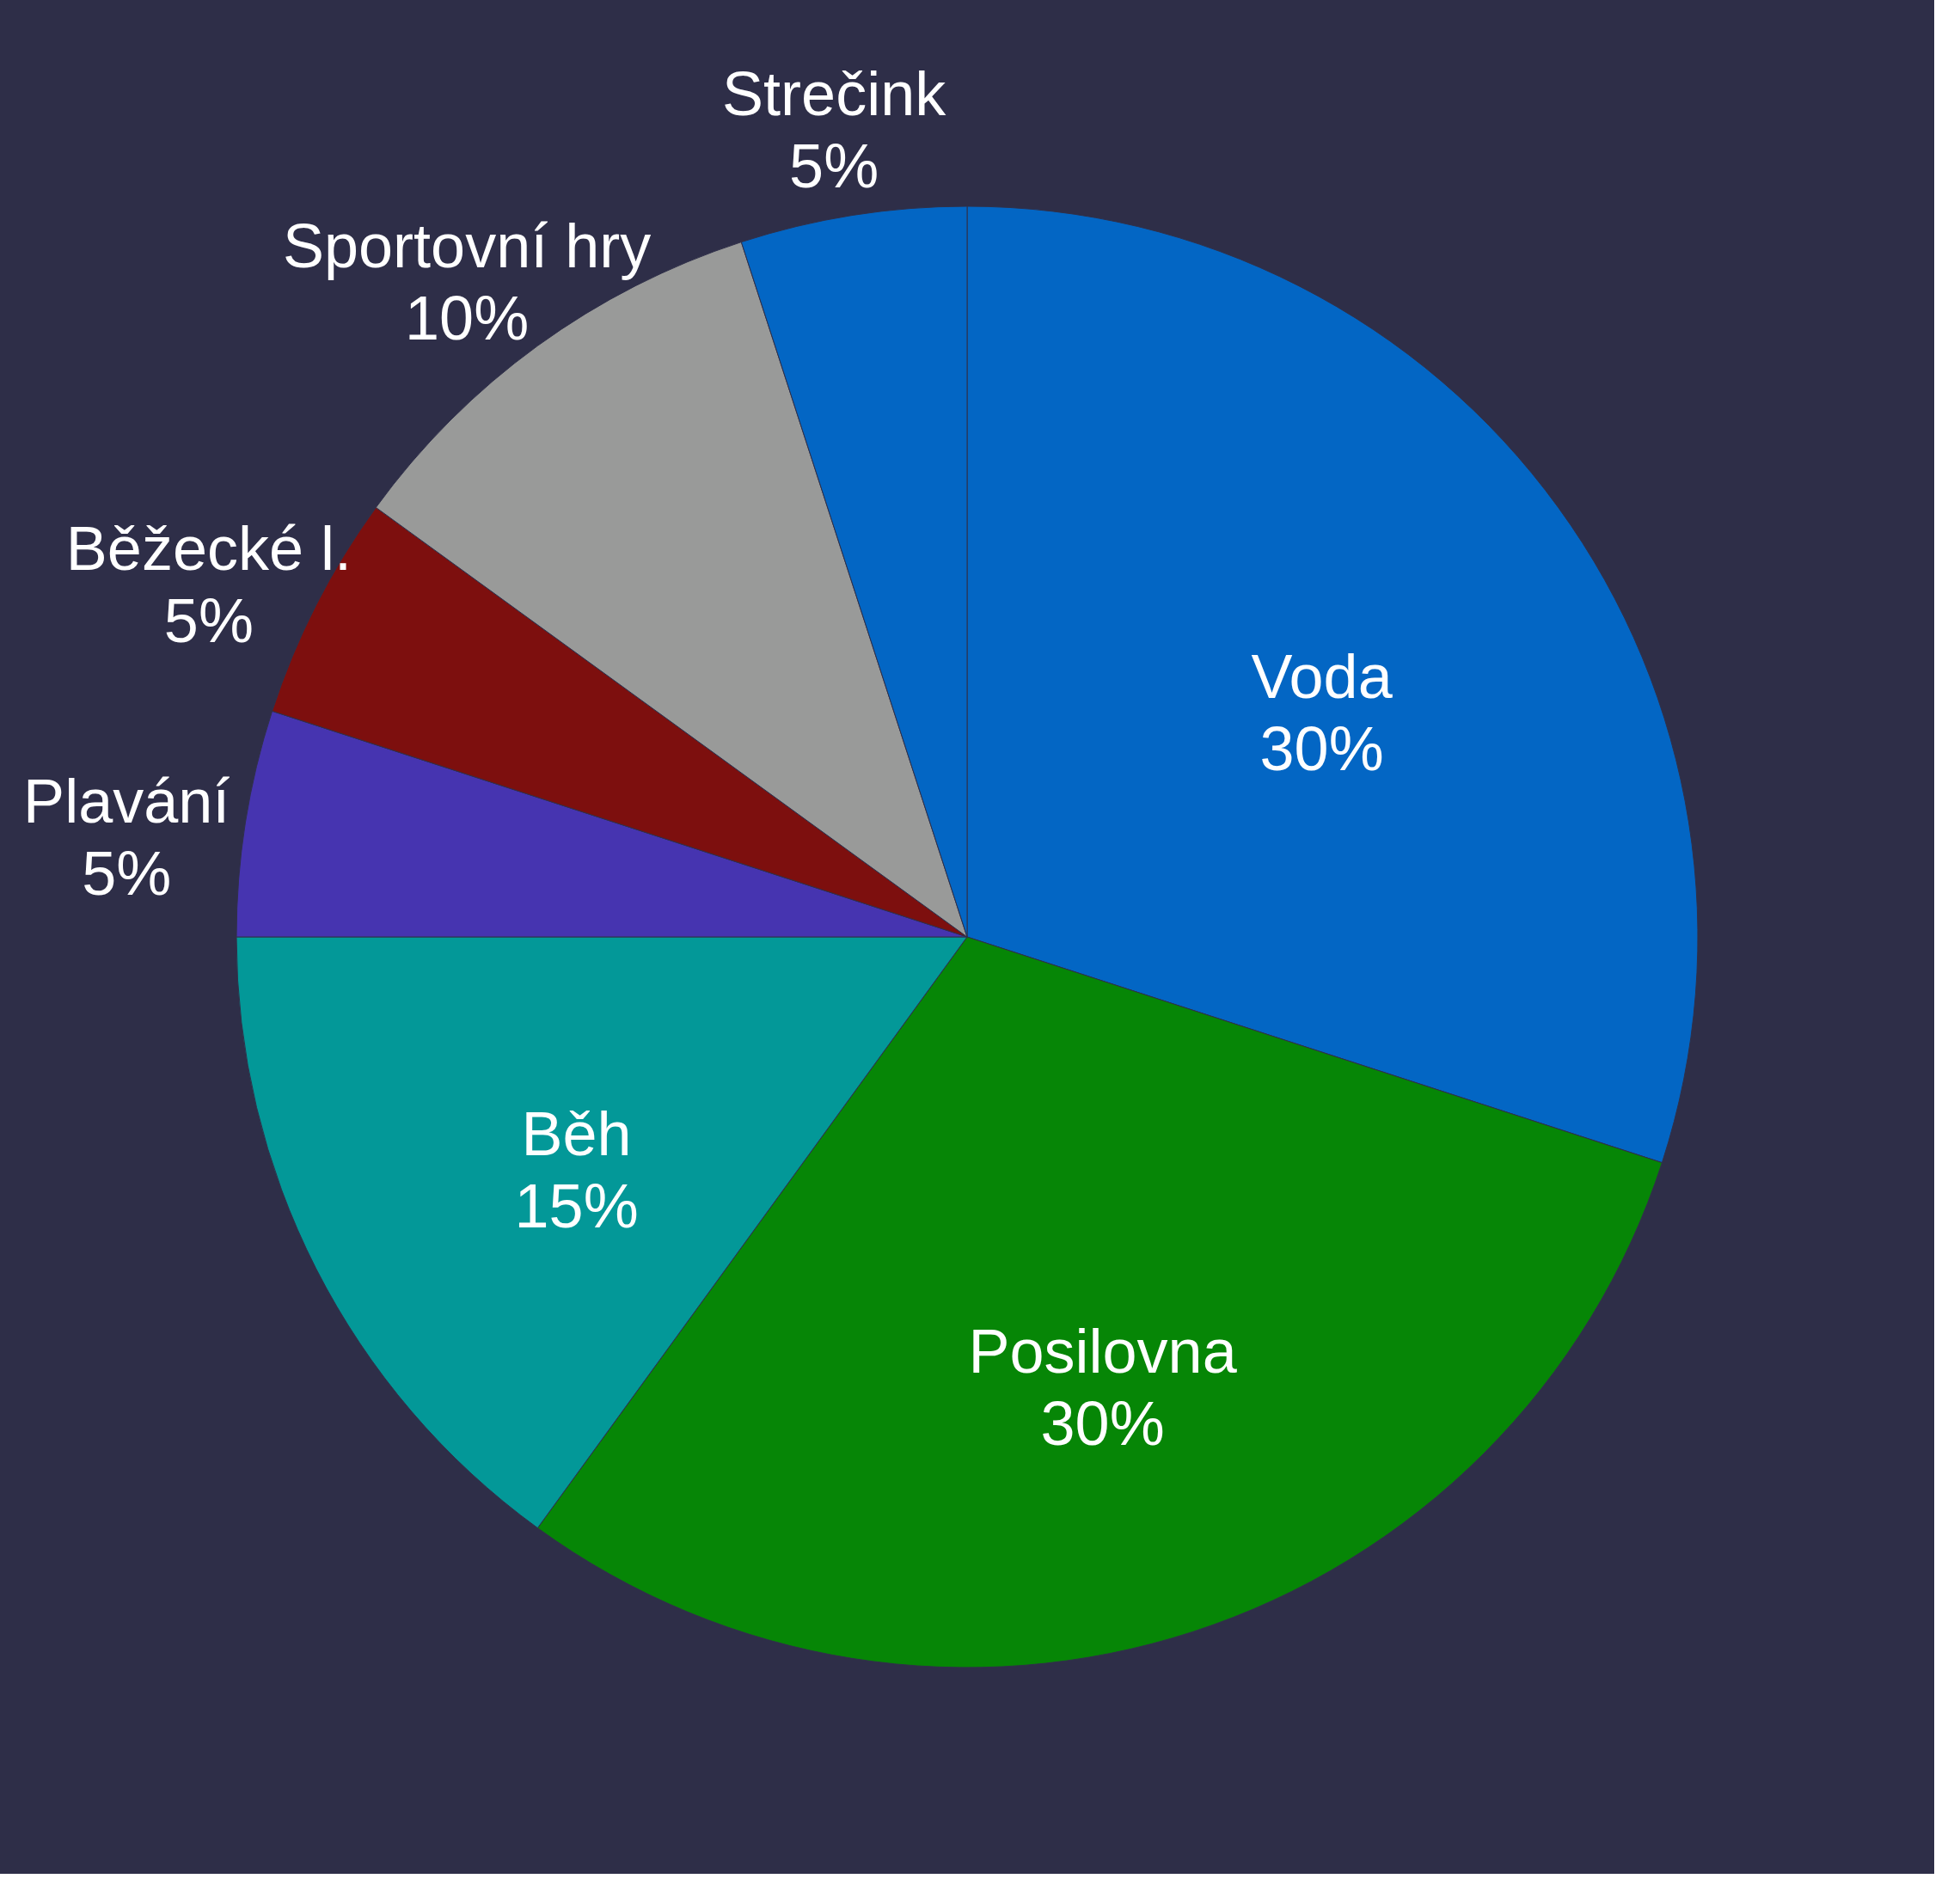 Image resolution: width=1960 pixels, height=1897 pixels. I want to click on data-label: 15%, so click(576, 1205).